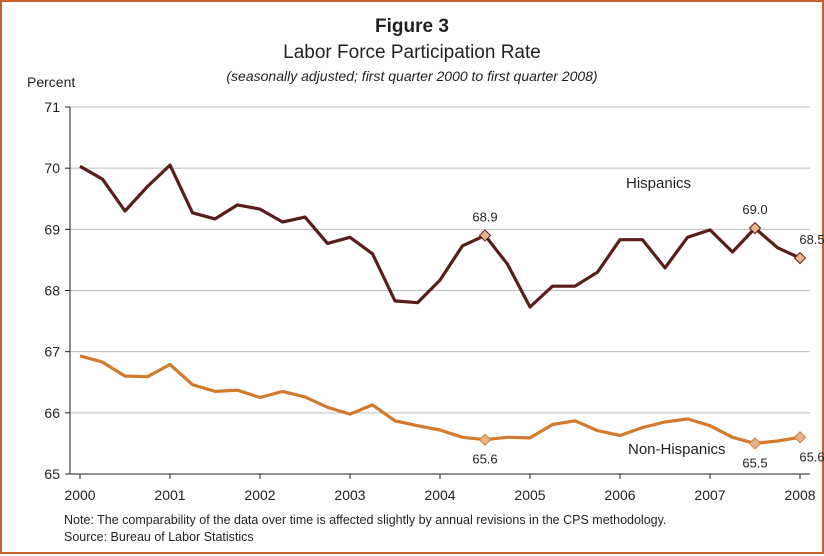 This screenshot has height=556, width=824. Describe the element at coordinates (51, 82) in the screenshot. I see `y-axis-label: Percent` at that location.